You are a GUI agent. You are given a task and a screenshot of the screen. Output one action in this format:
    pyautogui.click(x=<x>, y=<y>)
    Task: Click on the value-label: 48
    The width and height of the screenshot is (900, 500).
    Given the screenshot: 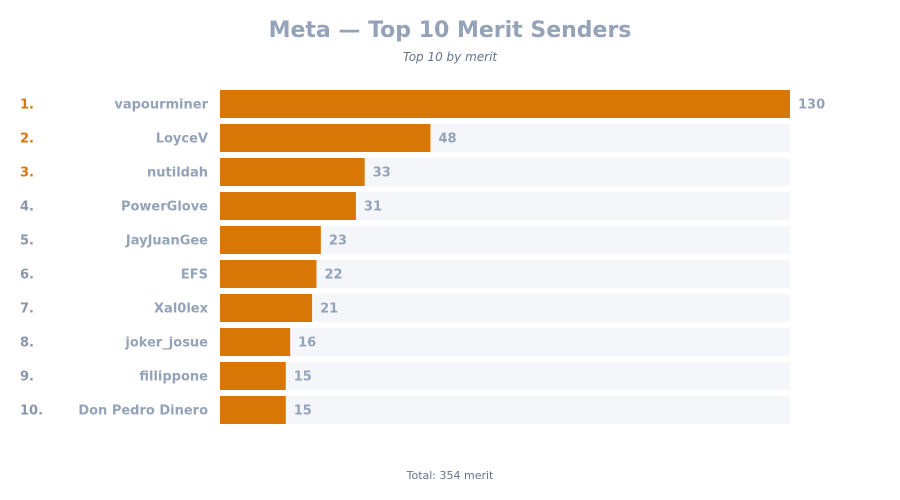 What is the action you would take?
    pyautogui.click(x=447, y=139)
    